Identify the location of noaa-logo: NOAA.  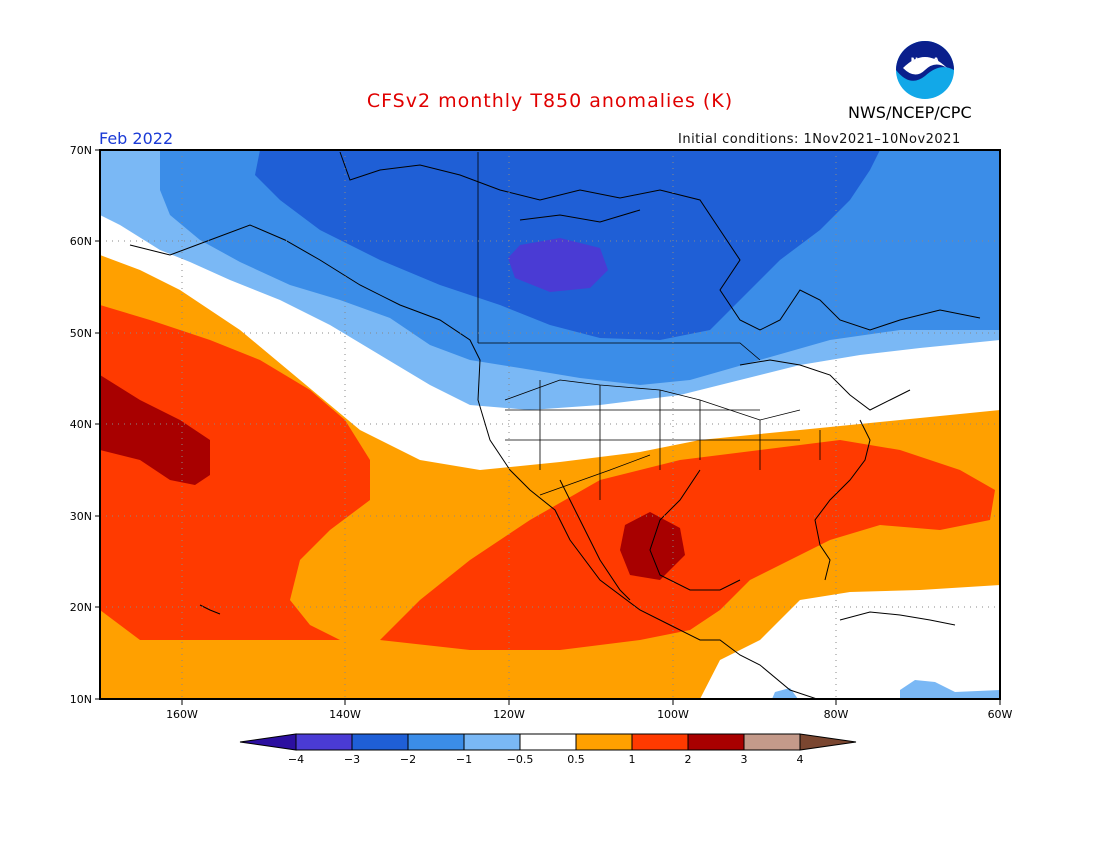
(925, 70).